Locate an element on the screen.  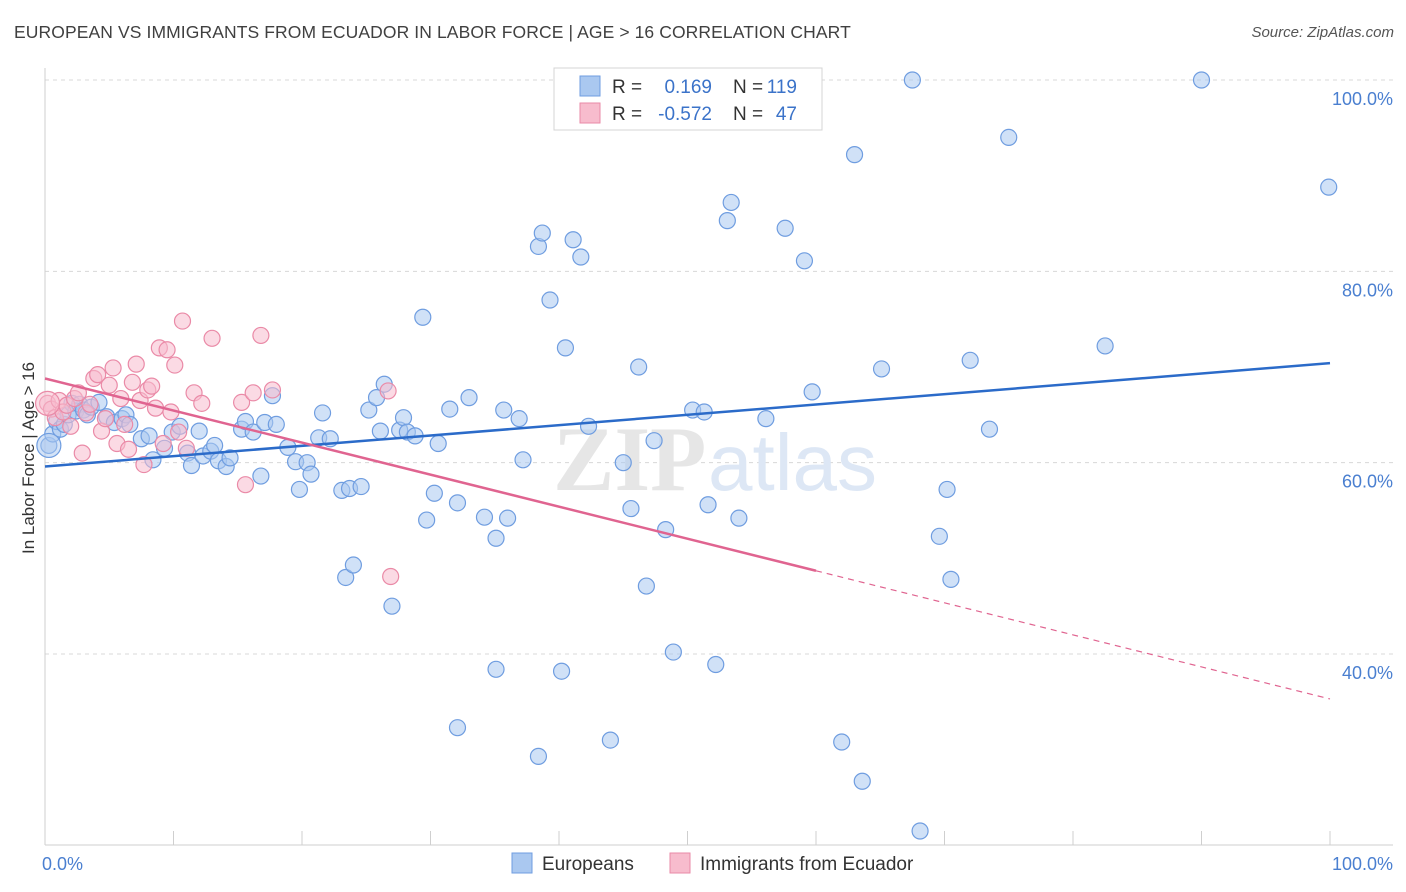
legend-swatch-europeans is located at coordinates (590, 86).